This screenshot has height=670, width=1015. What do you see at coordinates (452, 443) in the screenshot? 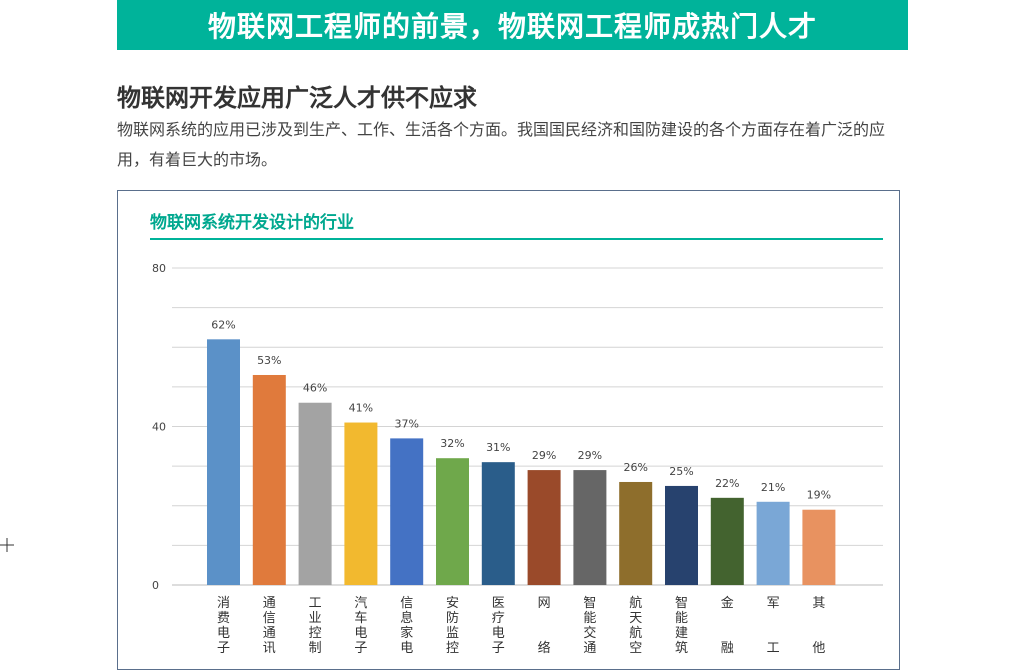
I see `bar-value-label: 32%` at bounding box center [452, 443].